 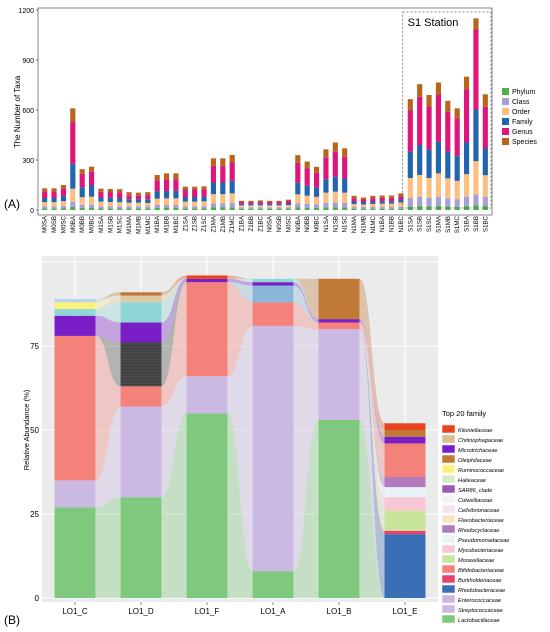 I want to click on x-tick-label: M0BC, so click(x=92, y=224).